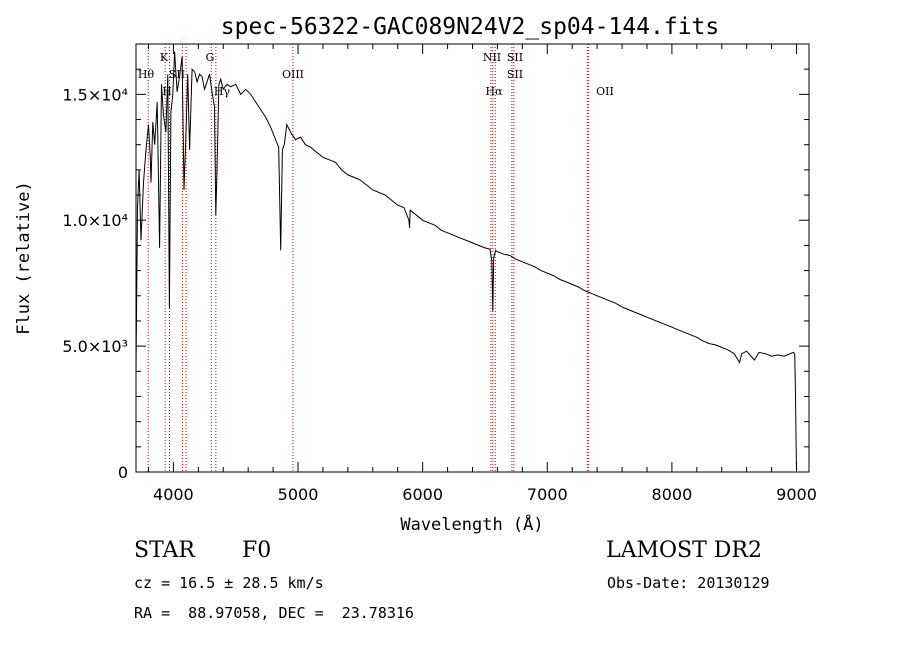 The width and height of the screenshot is (900, 649). I want to click on line-label-11: OII, so click(605, 91).